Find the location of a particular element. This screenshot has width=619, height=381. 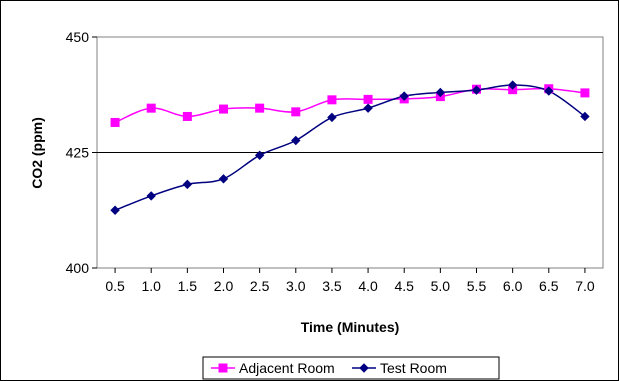

legend-box is located at coordinates (351, 368).